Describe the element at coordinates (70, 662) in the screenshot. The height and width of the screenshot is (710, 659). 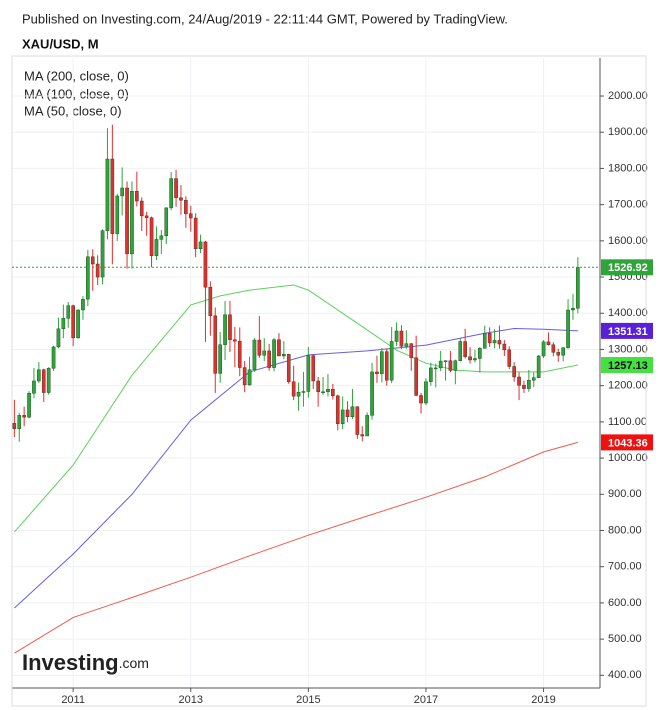
I see `brand-name: Investing` at that location.